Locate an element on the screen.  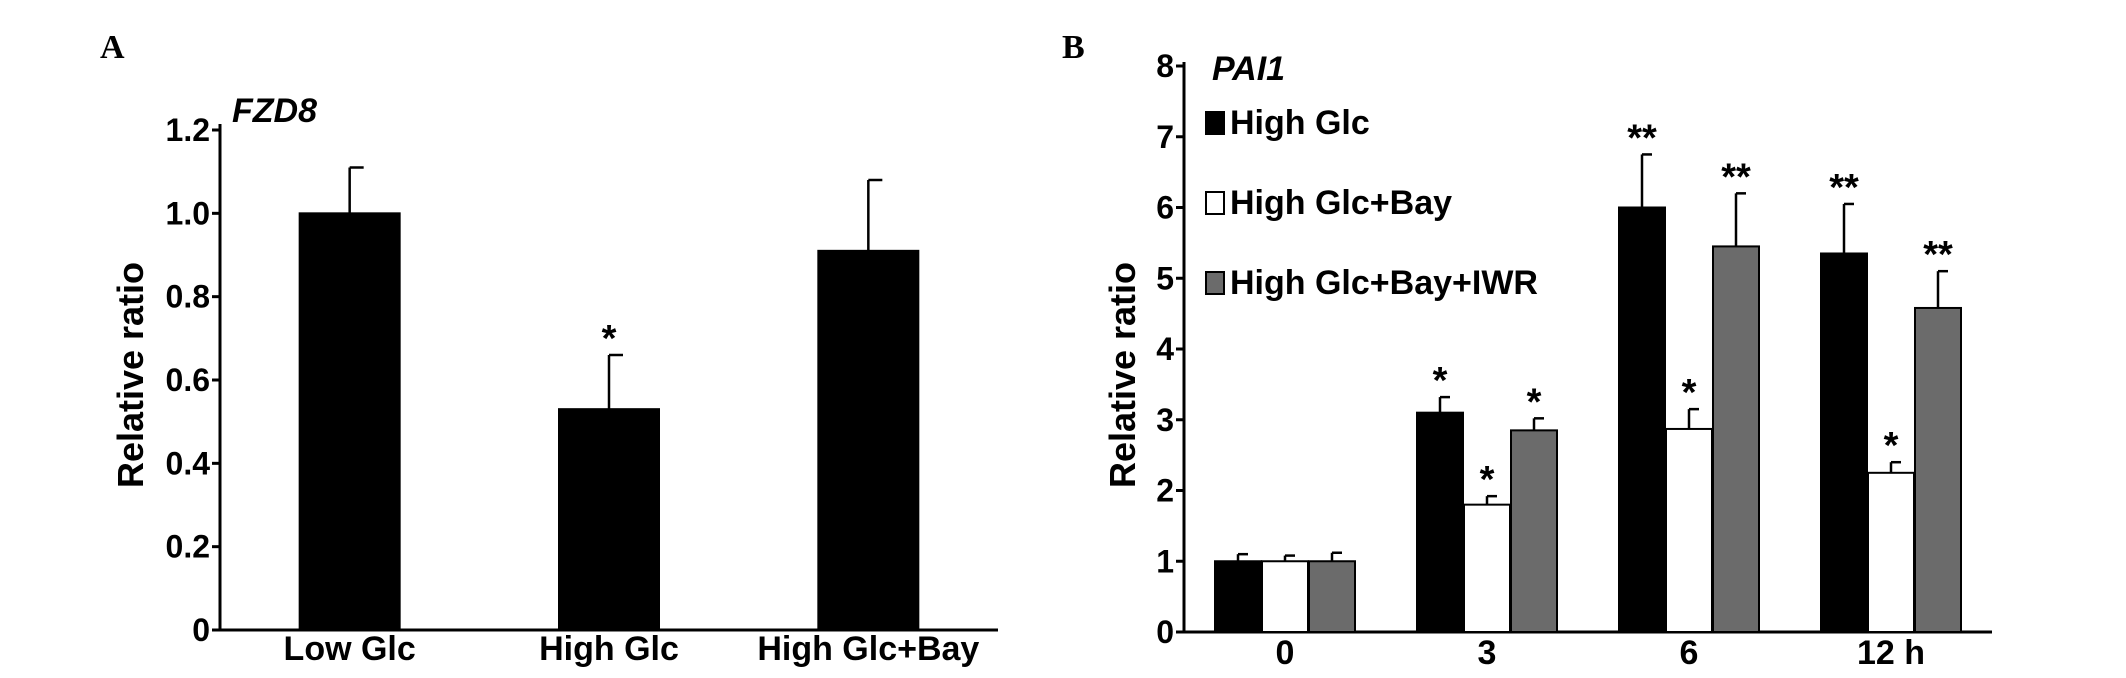
panel-a-category-label: High Glc is located at coordinates (609, 649).